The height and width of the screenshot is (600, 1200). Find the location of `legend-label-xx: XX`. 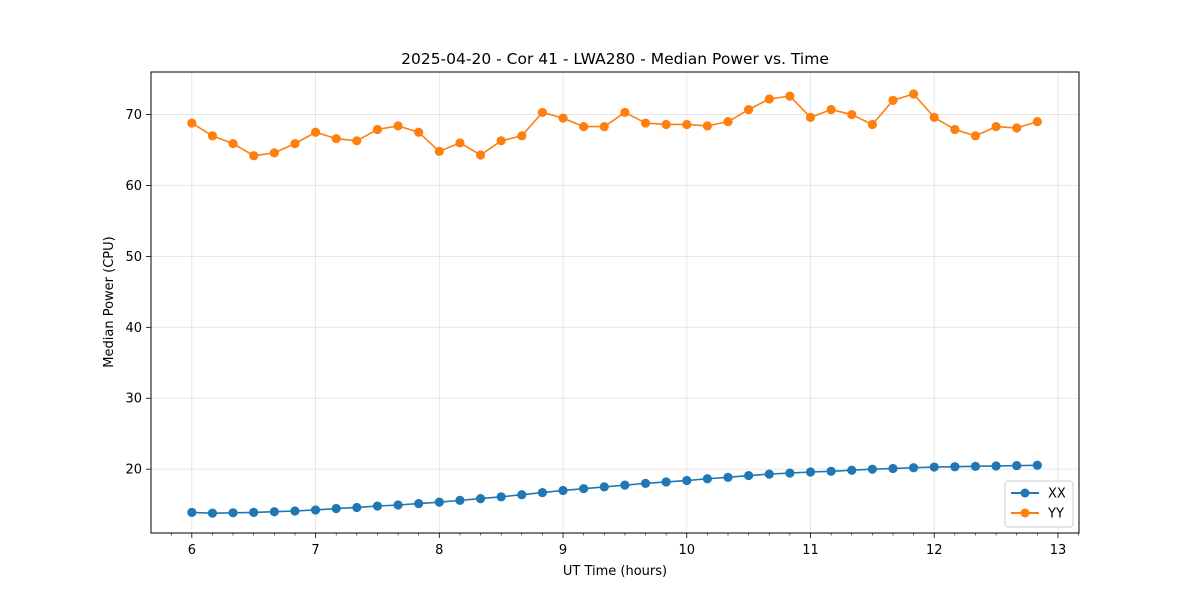

legend-label-xx: XX is located at coordinates (1057, 494).